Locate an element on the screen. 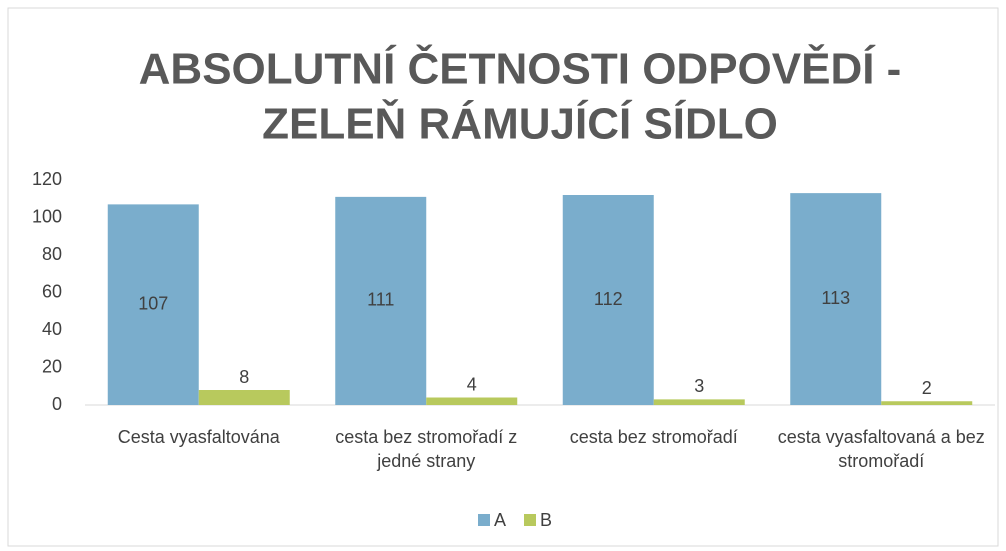 This screenshot has width=1006, height=551. data-label: 3 is located at coordinates (699, 386).